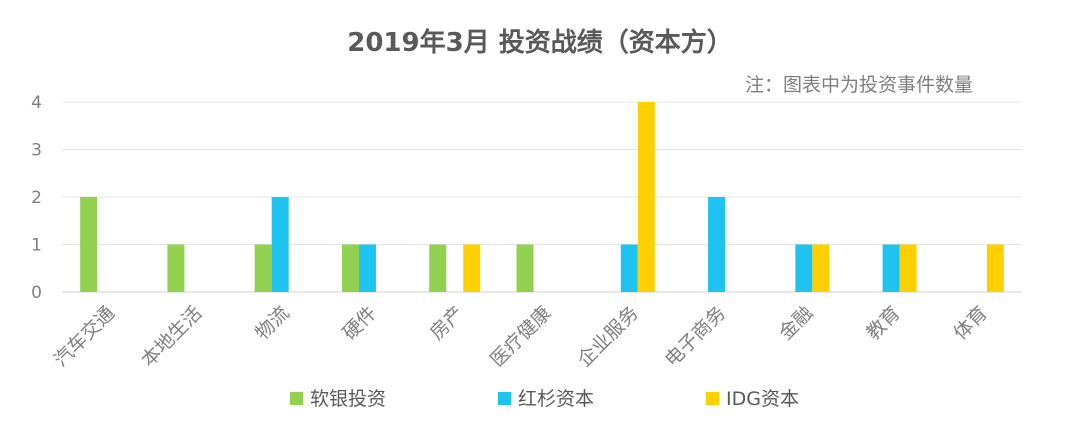 The height and width of the screenshot is (422, 1080). What do you see at coordinates (36, 293) in the screenshot?
I see `y-tick-label: 0` at bounding box center [36, 293].